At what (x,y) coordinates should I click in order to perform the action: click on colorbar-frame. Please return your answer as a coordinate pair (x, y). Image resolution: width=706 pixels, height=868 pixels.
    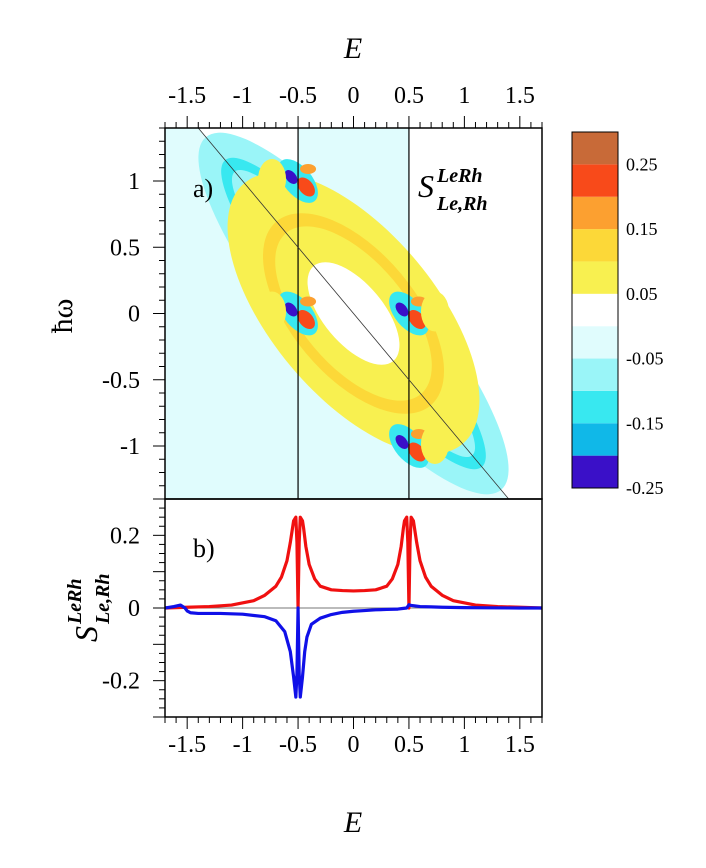
    Looking at the image, I should click on (595, 310).